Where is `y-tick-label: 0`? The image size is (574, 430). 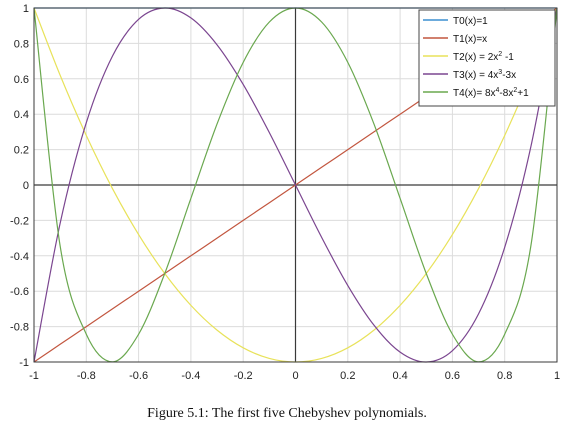
y-tick-label: 0 is located at coordinates (26, 186).